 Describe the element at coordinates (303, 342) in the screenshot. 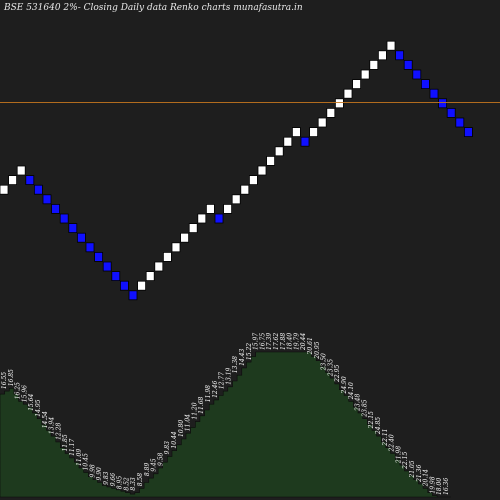

I see `value-label: 20.44` at that location.